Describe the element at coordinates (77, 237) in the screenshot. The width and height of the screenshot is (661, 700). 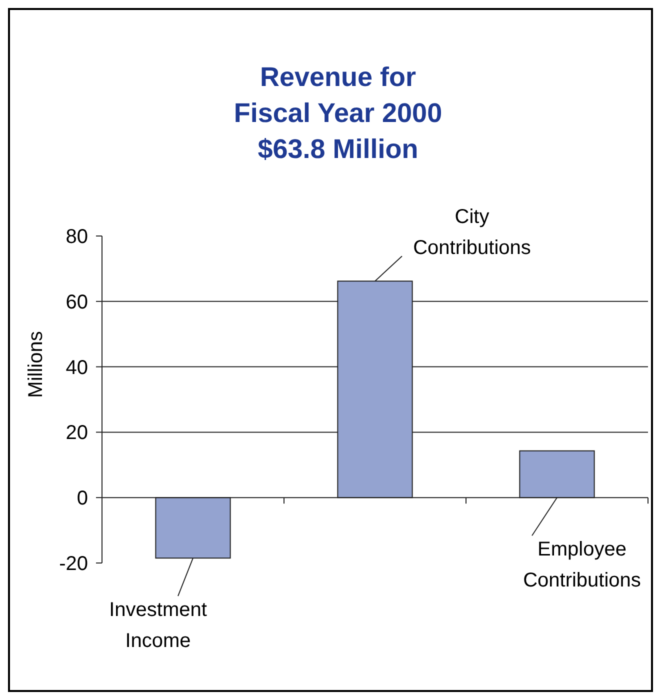
I see `y-tick-label: 80` at that location.